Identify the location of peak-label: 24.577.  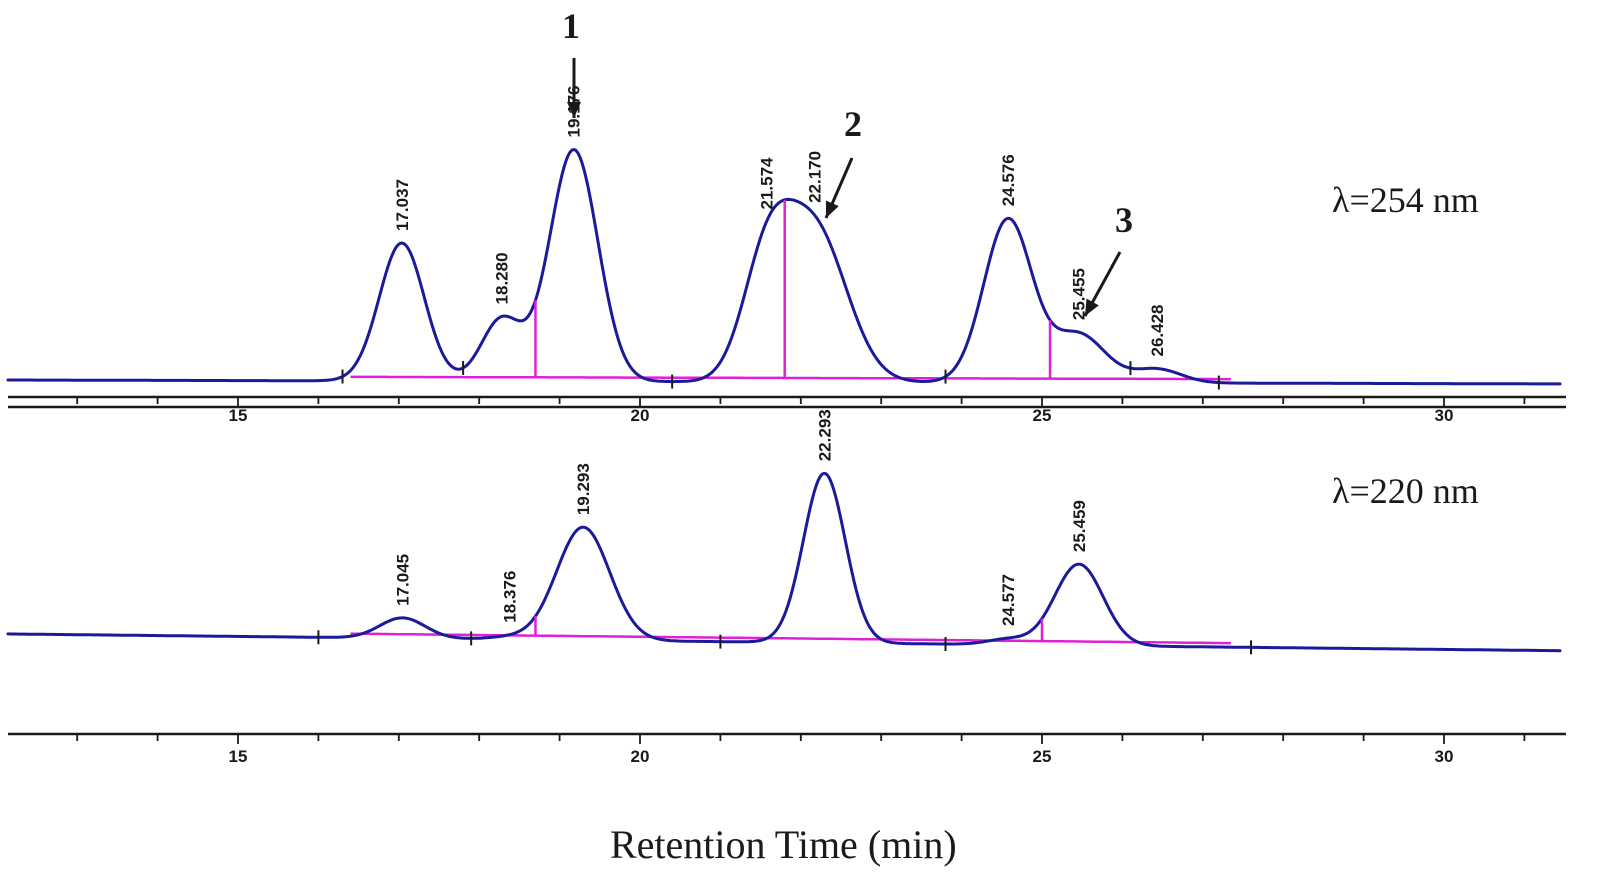
(1008, 600).